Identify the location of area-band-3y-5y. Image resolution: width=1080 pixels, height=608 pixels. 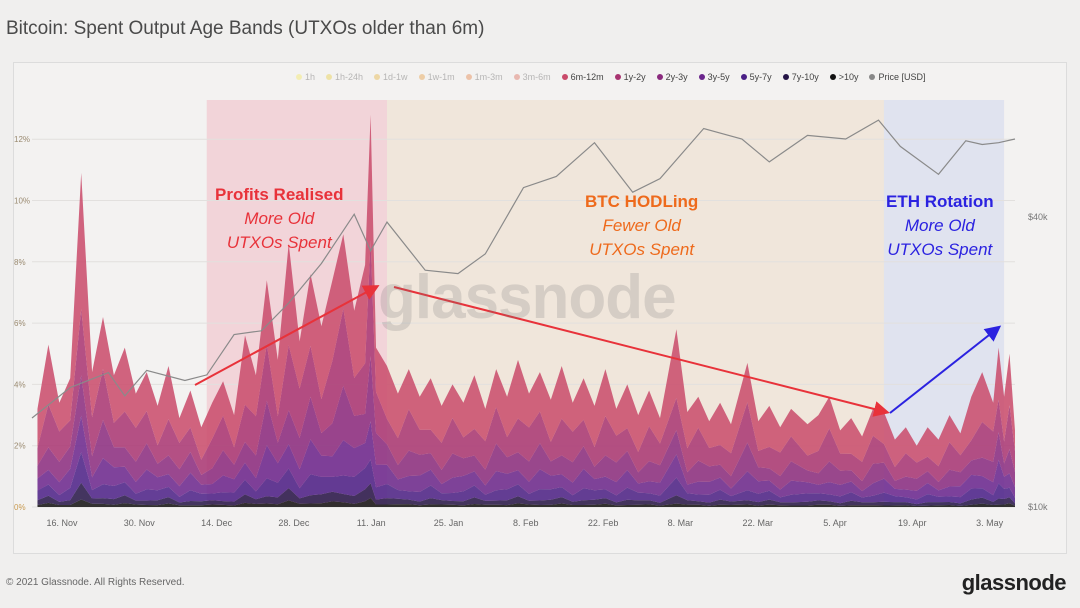
(526, 457).